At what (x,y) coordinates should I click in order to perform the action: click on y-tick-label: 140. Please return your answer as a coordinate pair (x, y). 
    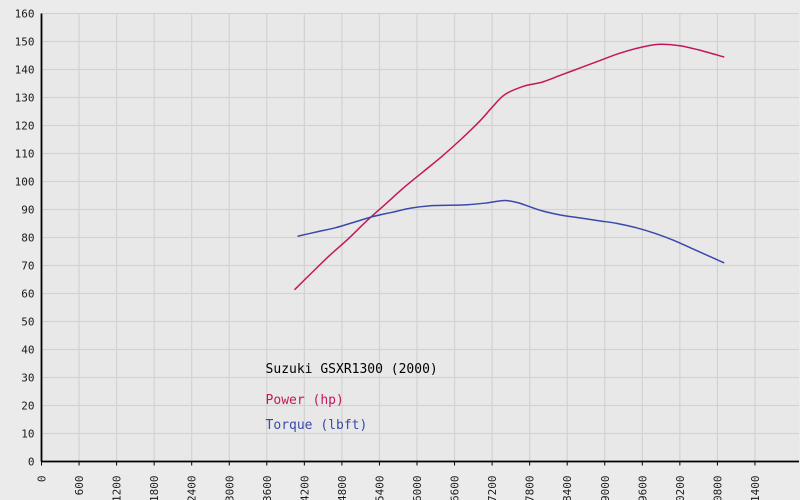
    Looking at the image, I should click on (25, 70).